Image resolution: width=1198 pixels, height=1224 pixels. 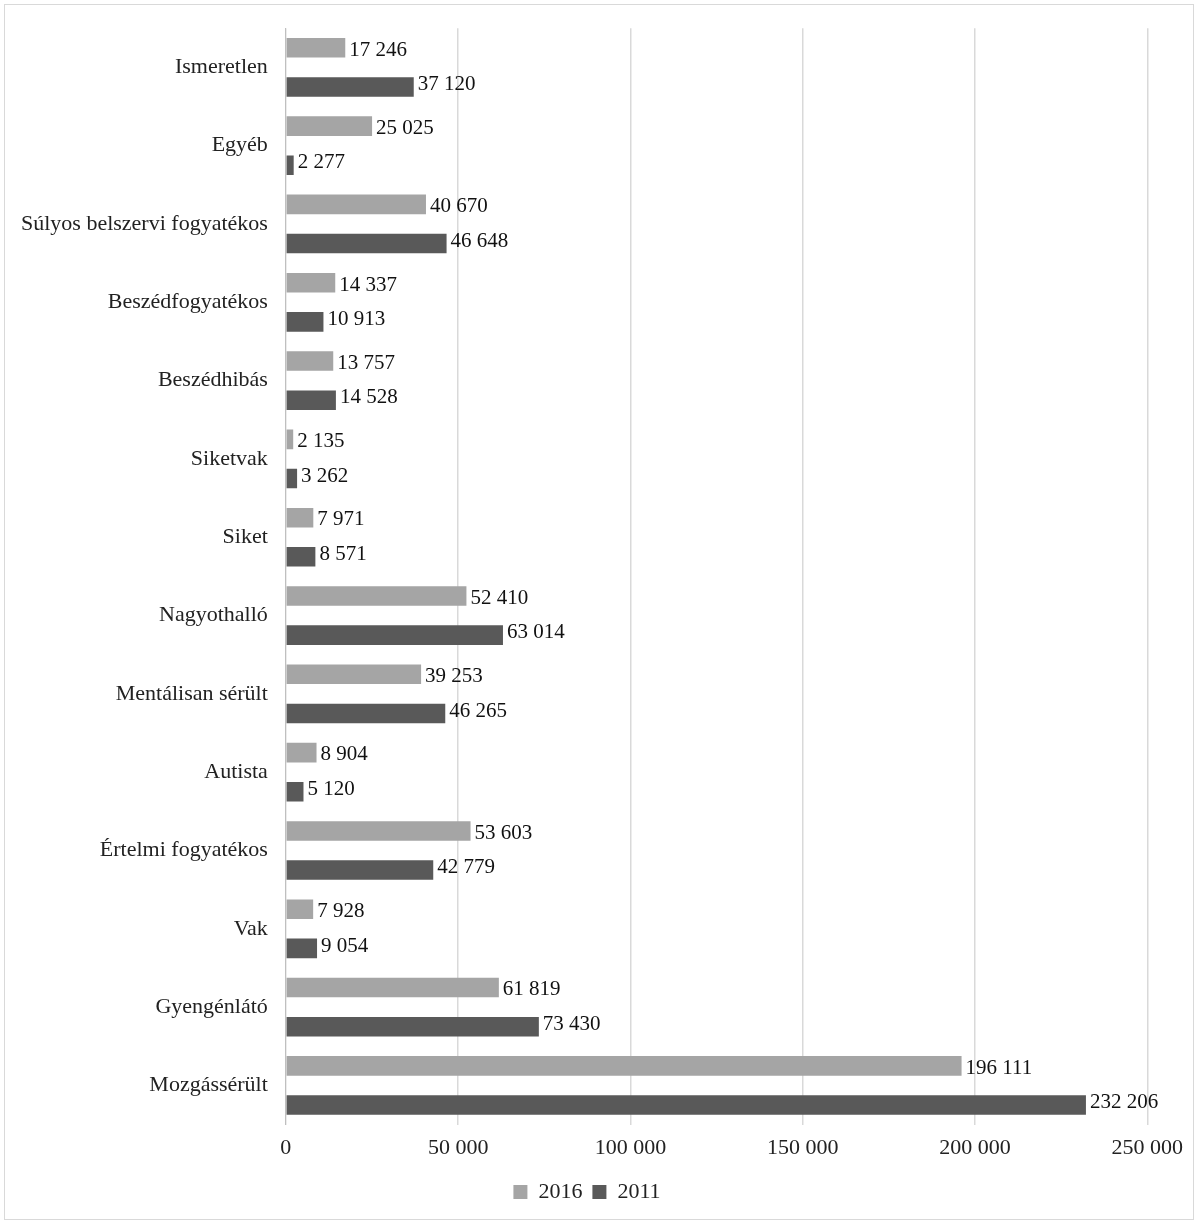 What do you see at coordinates (345, 944) in the screenshot?
I see `data-label: 9 054` at bounding box center [345, 944].